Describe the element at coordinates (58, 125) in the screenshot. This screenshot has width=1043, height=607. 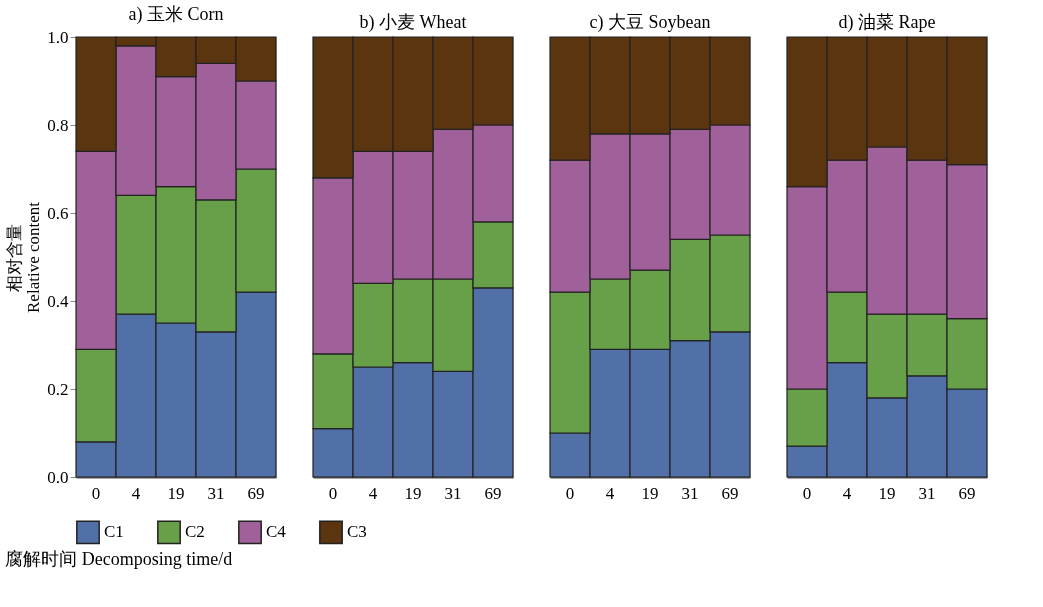
I see `y-tick-label: 0.8` at that location.